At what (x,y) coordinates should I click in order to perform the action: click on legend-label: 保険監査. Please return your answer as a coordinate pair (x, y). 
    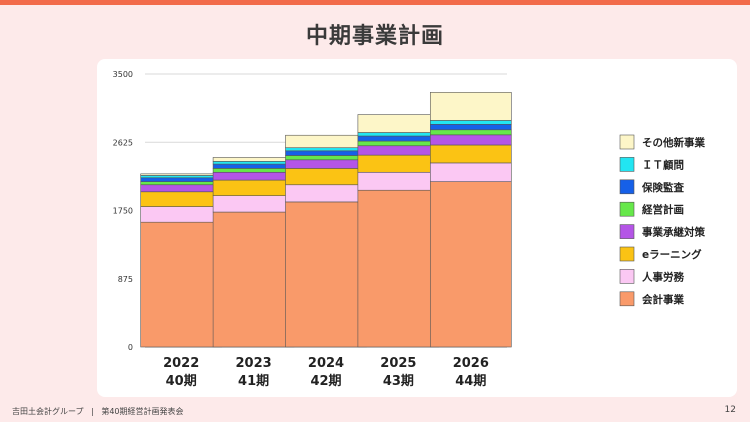
    Looking at the image, I should click on (662, 187).